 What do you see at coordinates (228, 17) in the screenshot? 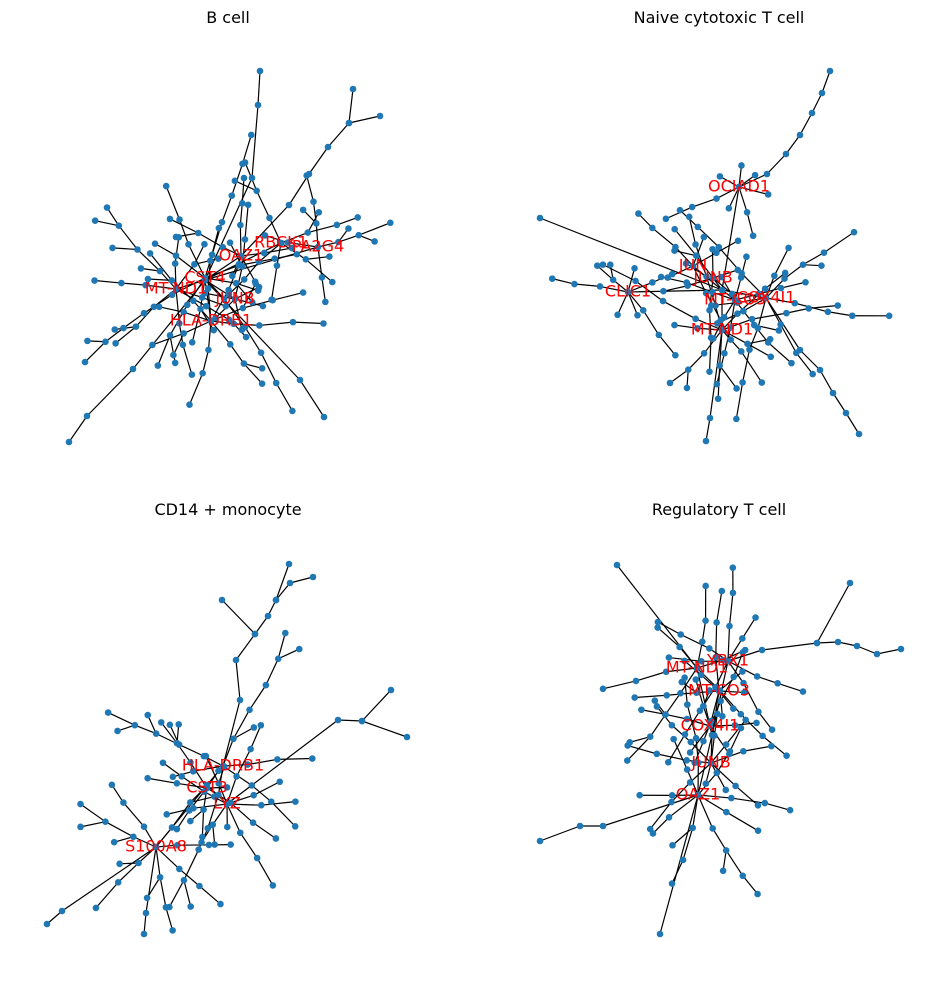
I see `panel-title: B cell` at bounding box center [228, 17].